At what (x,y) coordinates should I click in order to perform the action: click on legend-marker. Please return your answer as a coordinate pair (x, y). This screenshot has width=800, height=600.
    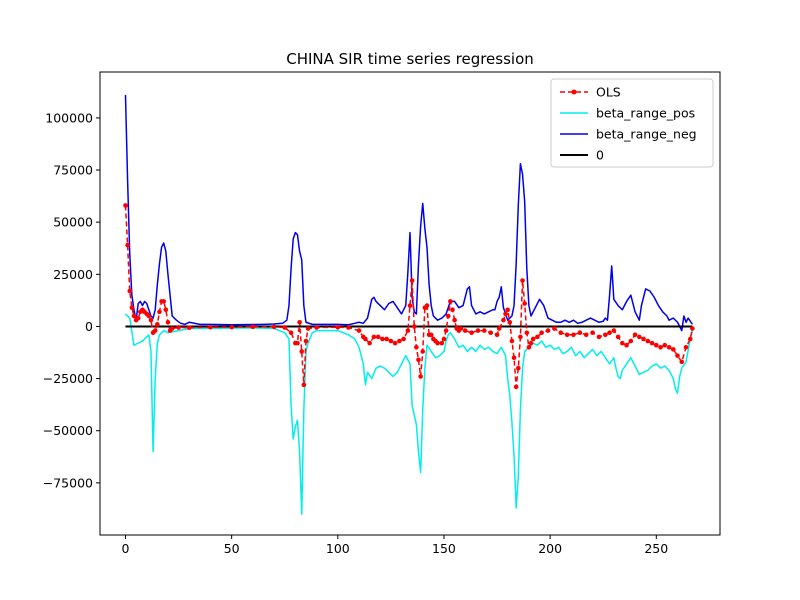
    Looking at the image, I should click on (574, 92).